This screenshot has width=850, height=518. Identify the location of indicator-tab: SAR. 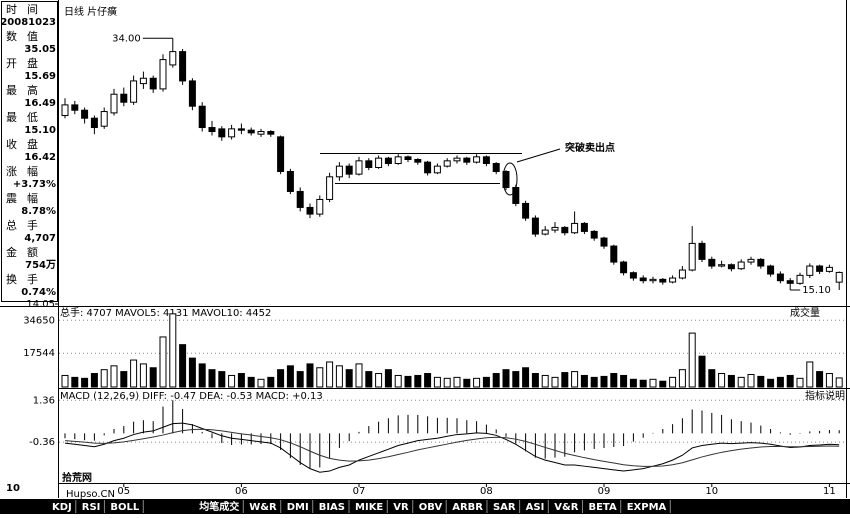
(504, 507).